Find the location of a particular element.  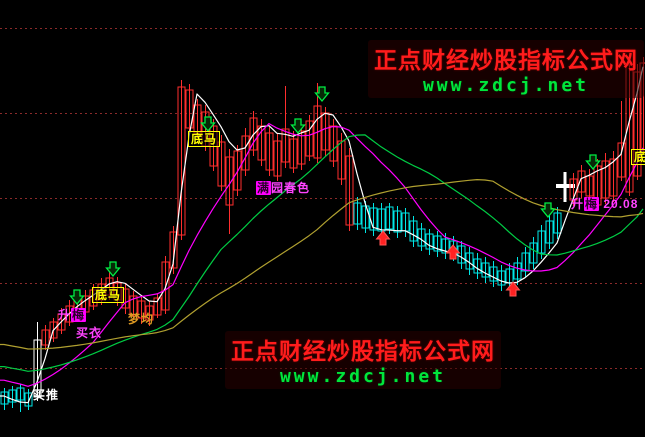

watermark-bottom: 正点财经炒股指标公式网 www.zdcj.net is located at coordinates (363, 360).